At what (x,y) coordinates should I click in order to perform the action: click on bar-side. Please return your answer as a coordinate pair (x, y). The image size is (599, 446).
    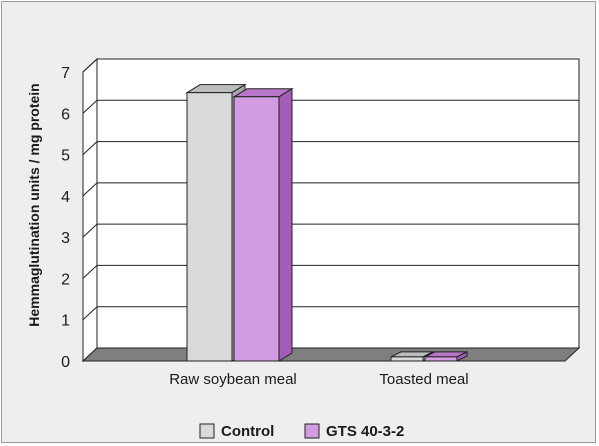
    Looking at the image, I should click on (285, 225).